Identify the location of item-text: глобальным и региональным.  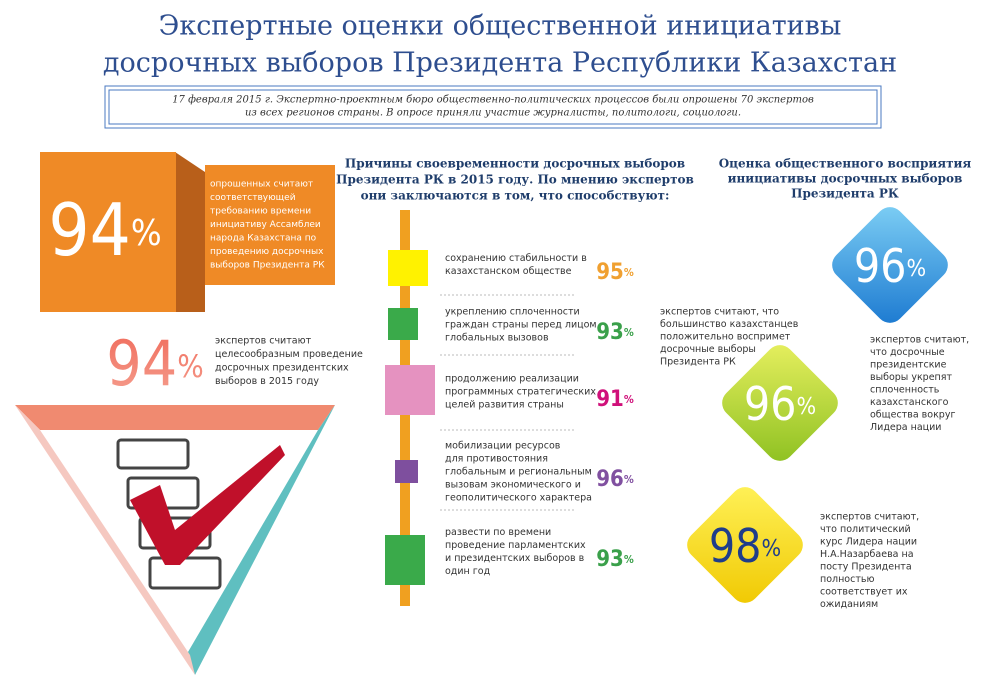
(518, 472).